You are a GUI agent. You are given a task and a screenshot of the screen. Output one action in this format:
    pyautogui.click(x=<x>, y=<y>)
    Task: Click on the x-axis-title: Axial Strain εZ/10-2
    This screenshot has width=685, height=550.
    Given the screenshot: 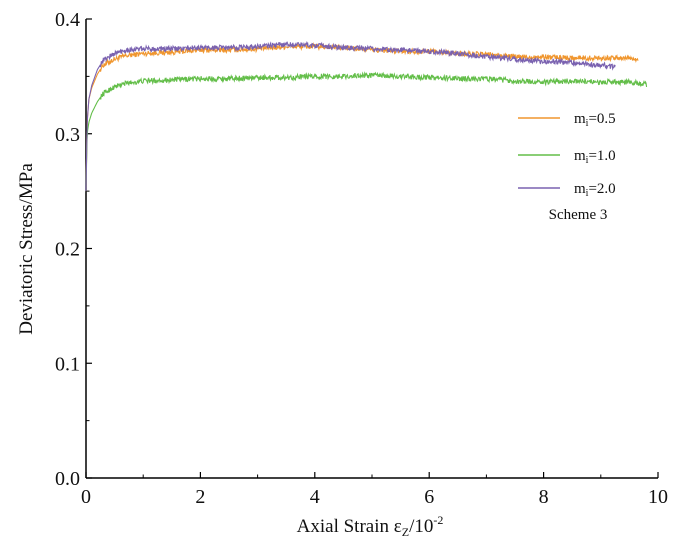 What is the action you would take?
    pyautogui.click(x=370, y=526)
    